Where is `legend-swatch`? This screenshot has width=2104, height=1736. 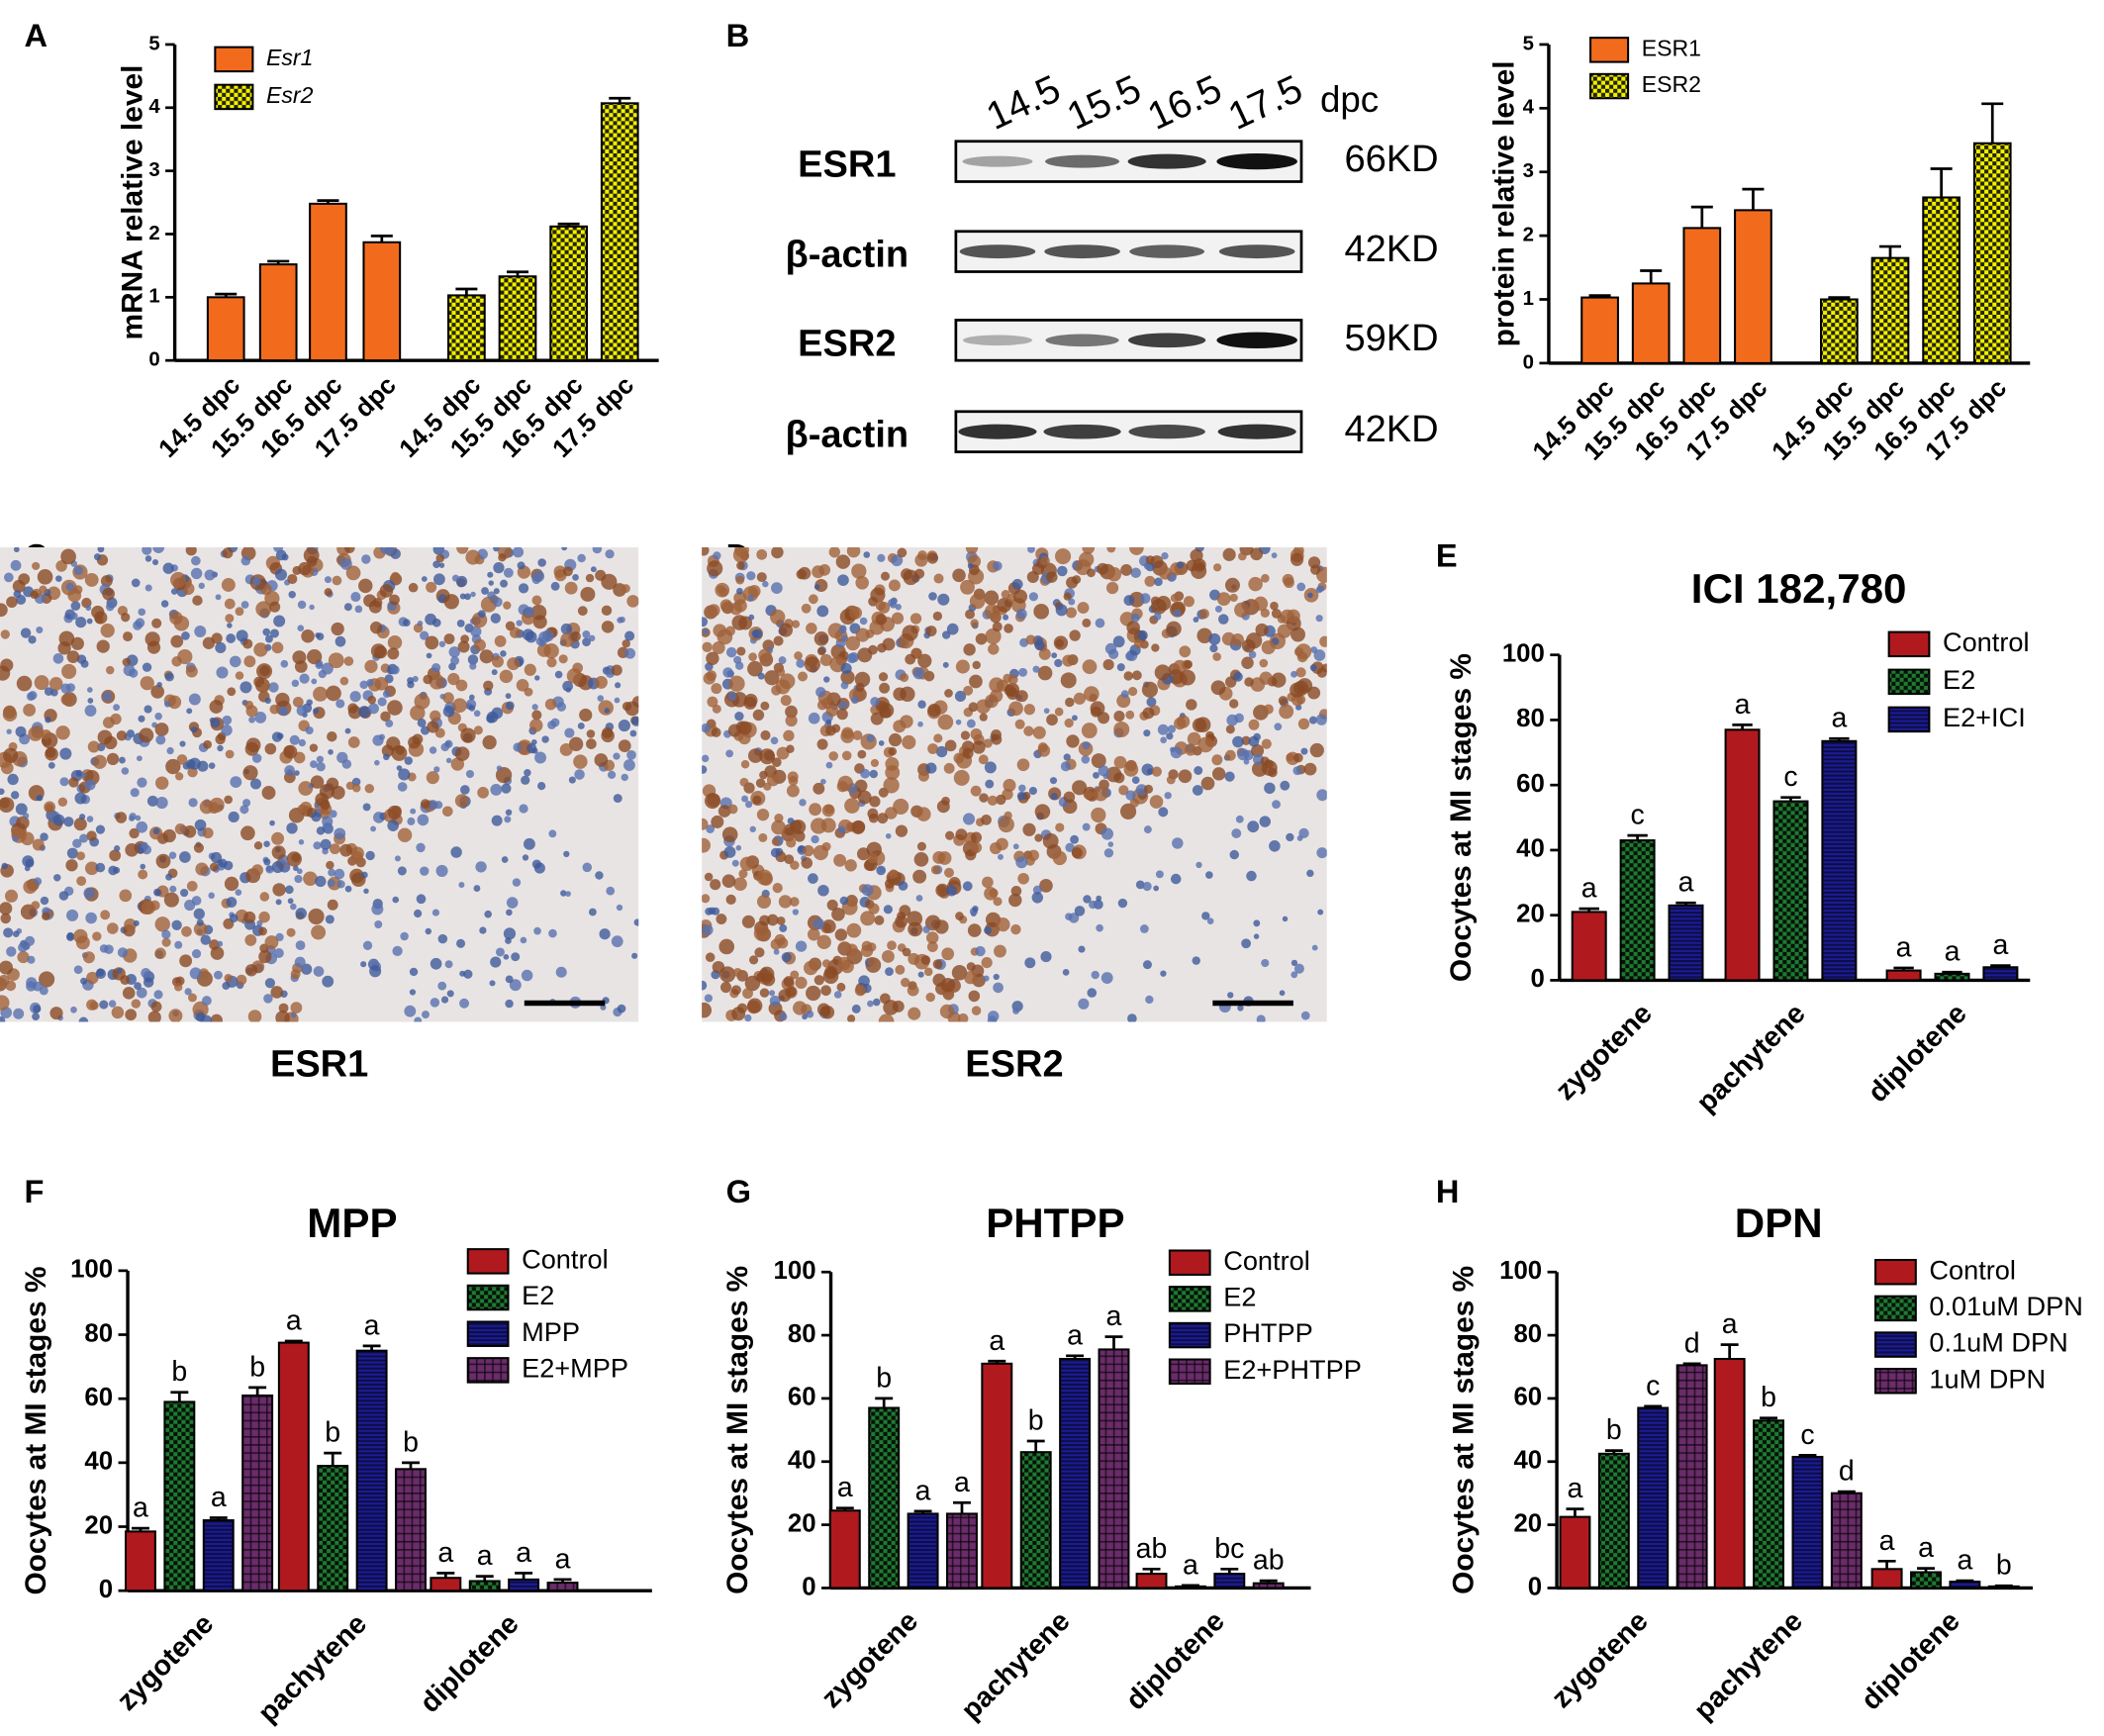
legend-swatch is located at coordinates (1896, 1308).